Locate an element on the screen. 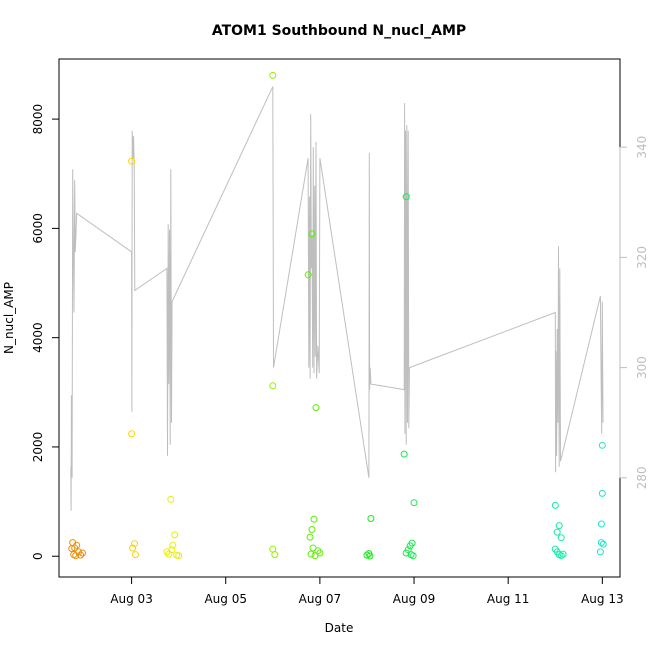  y2-tick-label: 320 is located at coordinates (642, 257).